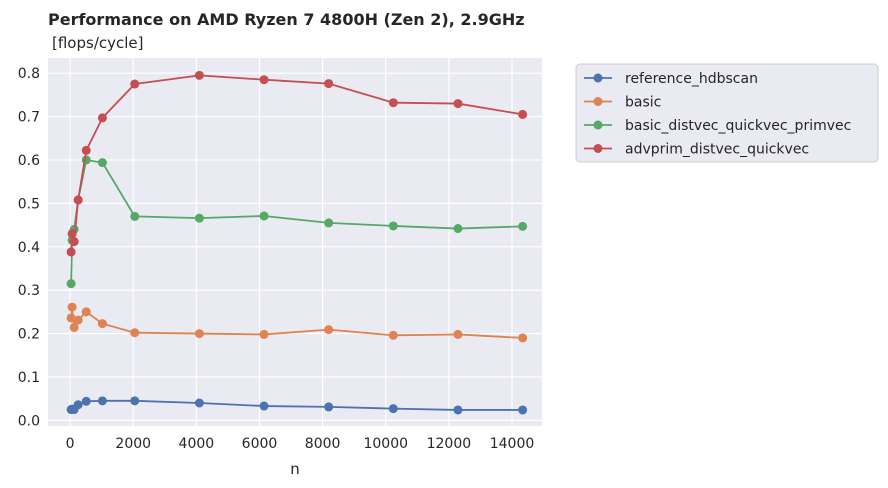 This screenshot has height=488, width=888. Describe the element at coordinates (323, 444) in the screenshot. I see `x-tick-label: 8000` at that location.